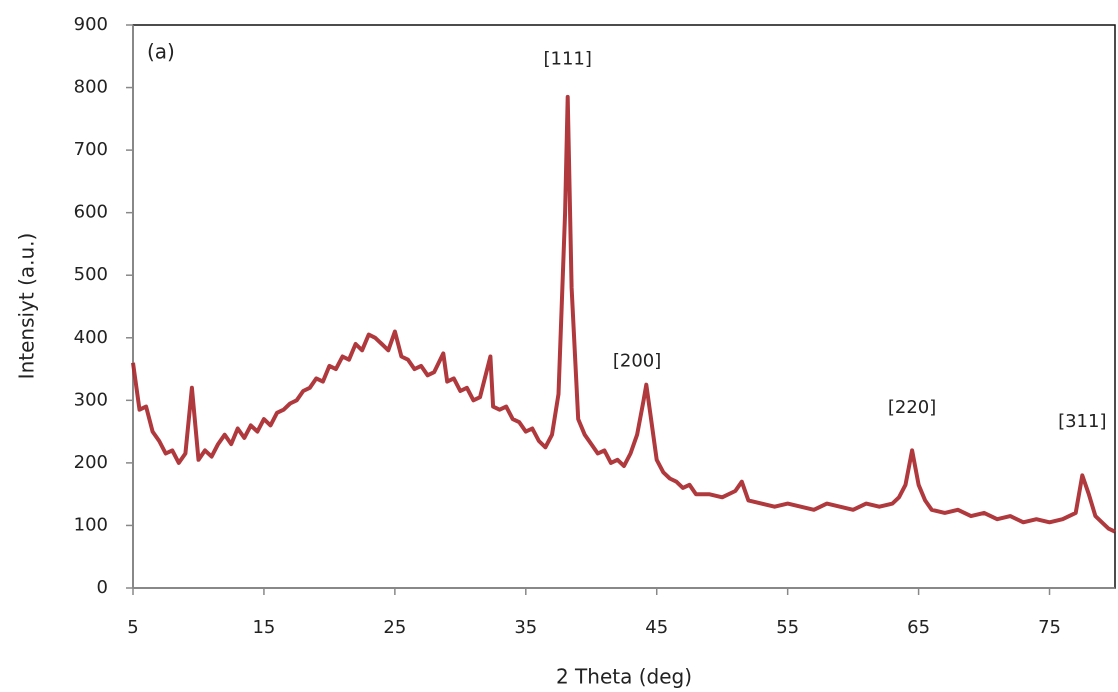  Describe the element at coordinates (624, 677) in the screenshot. I see `x-axis-label: 2 Theta (deg)` at that location.